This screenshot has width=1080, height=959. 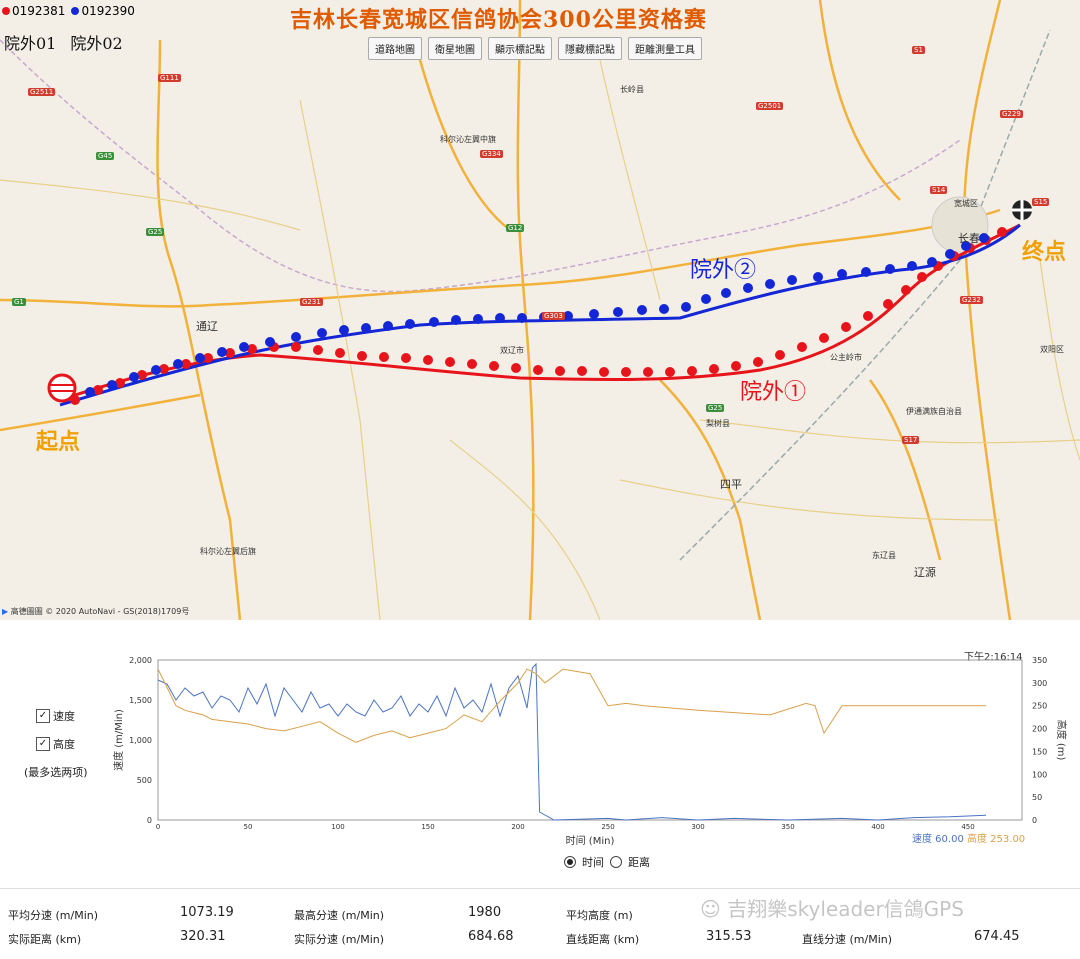 I want to click on actual-speed-label: 实际分速 (m/Min), so click(x=339, y=939).